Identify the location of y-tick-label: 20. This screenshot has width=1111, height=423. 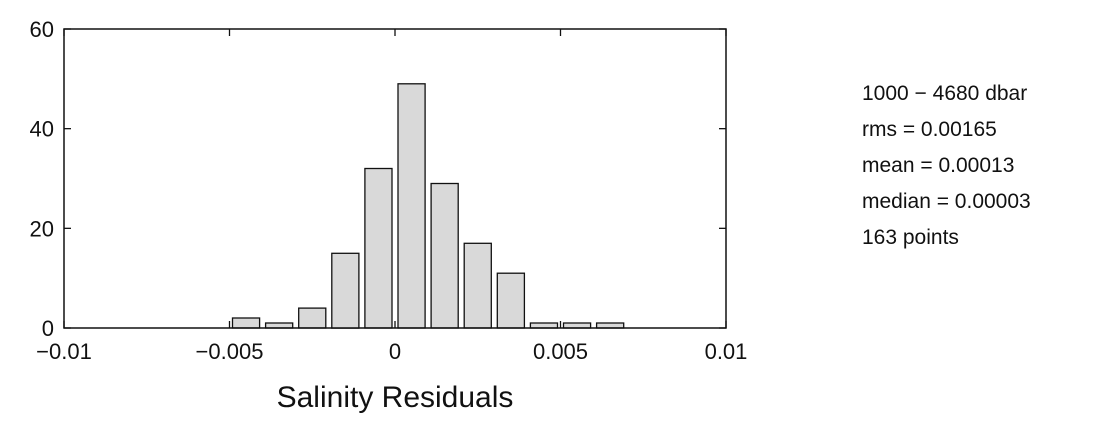
(42, 228).